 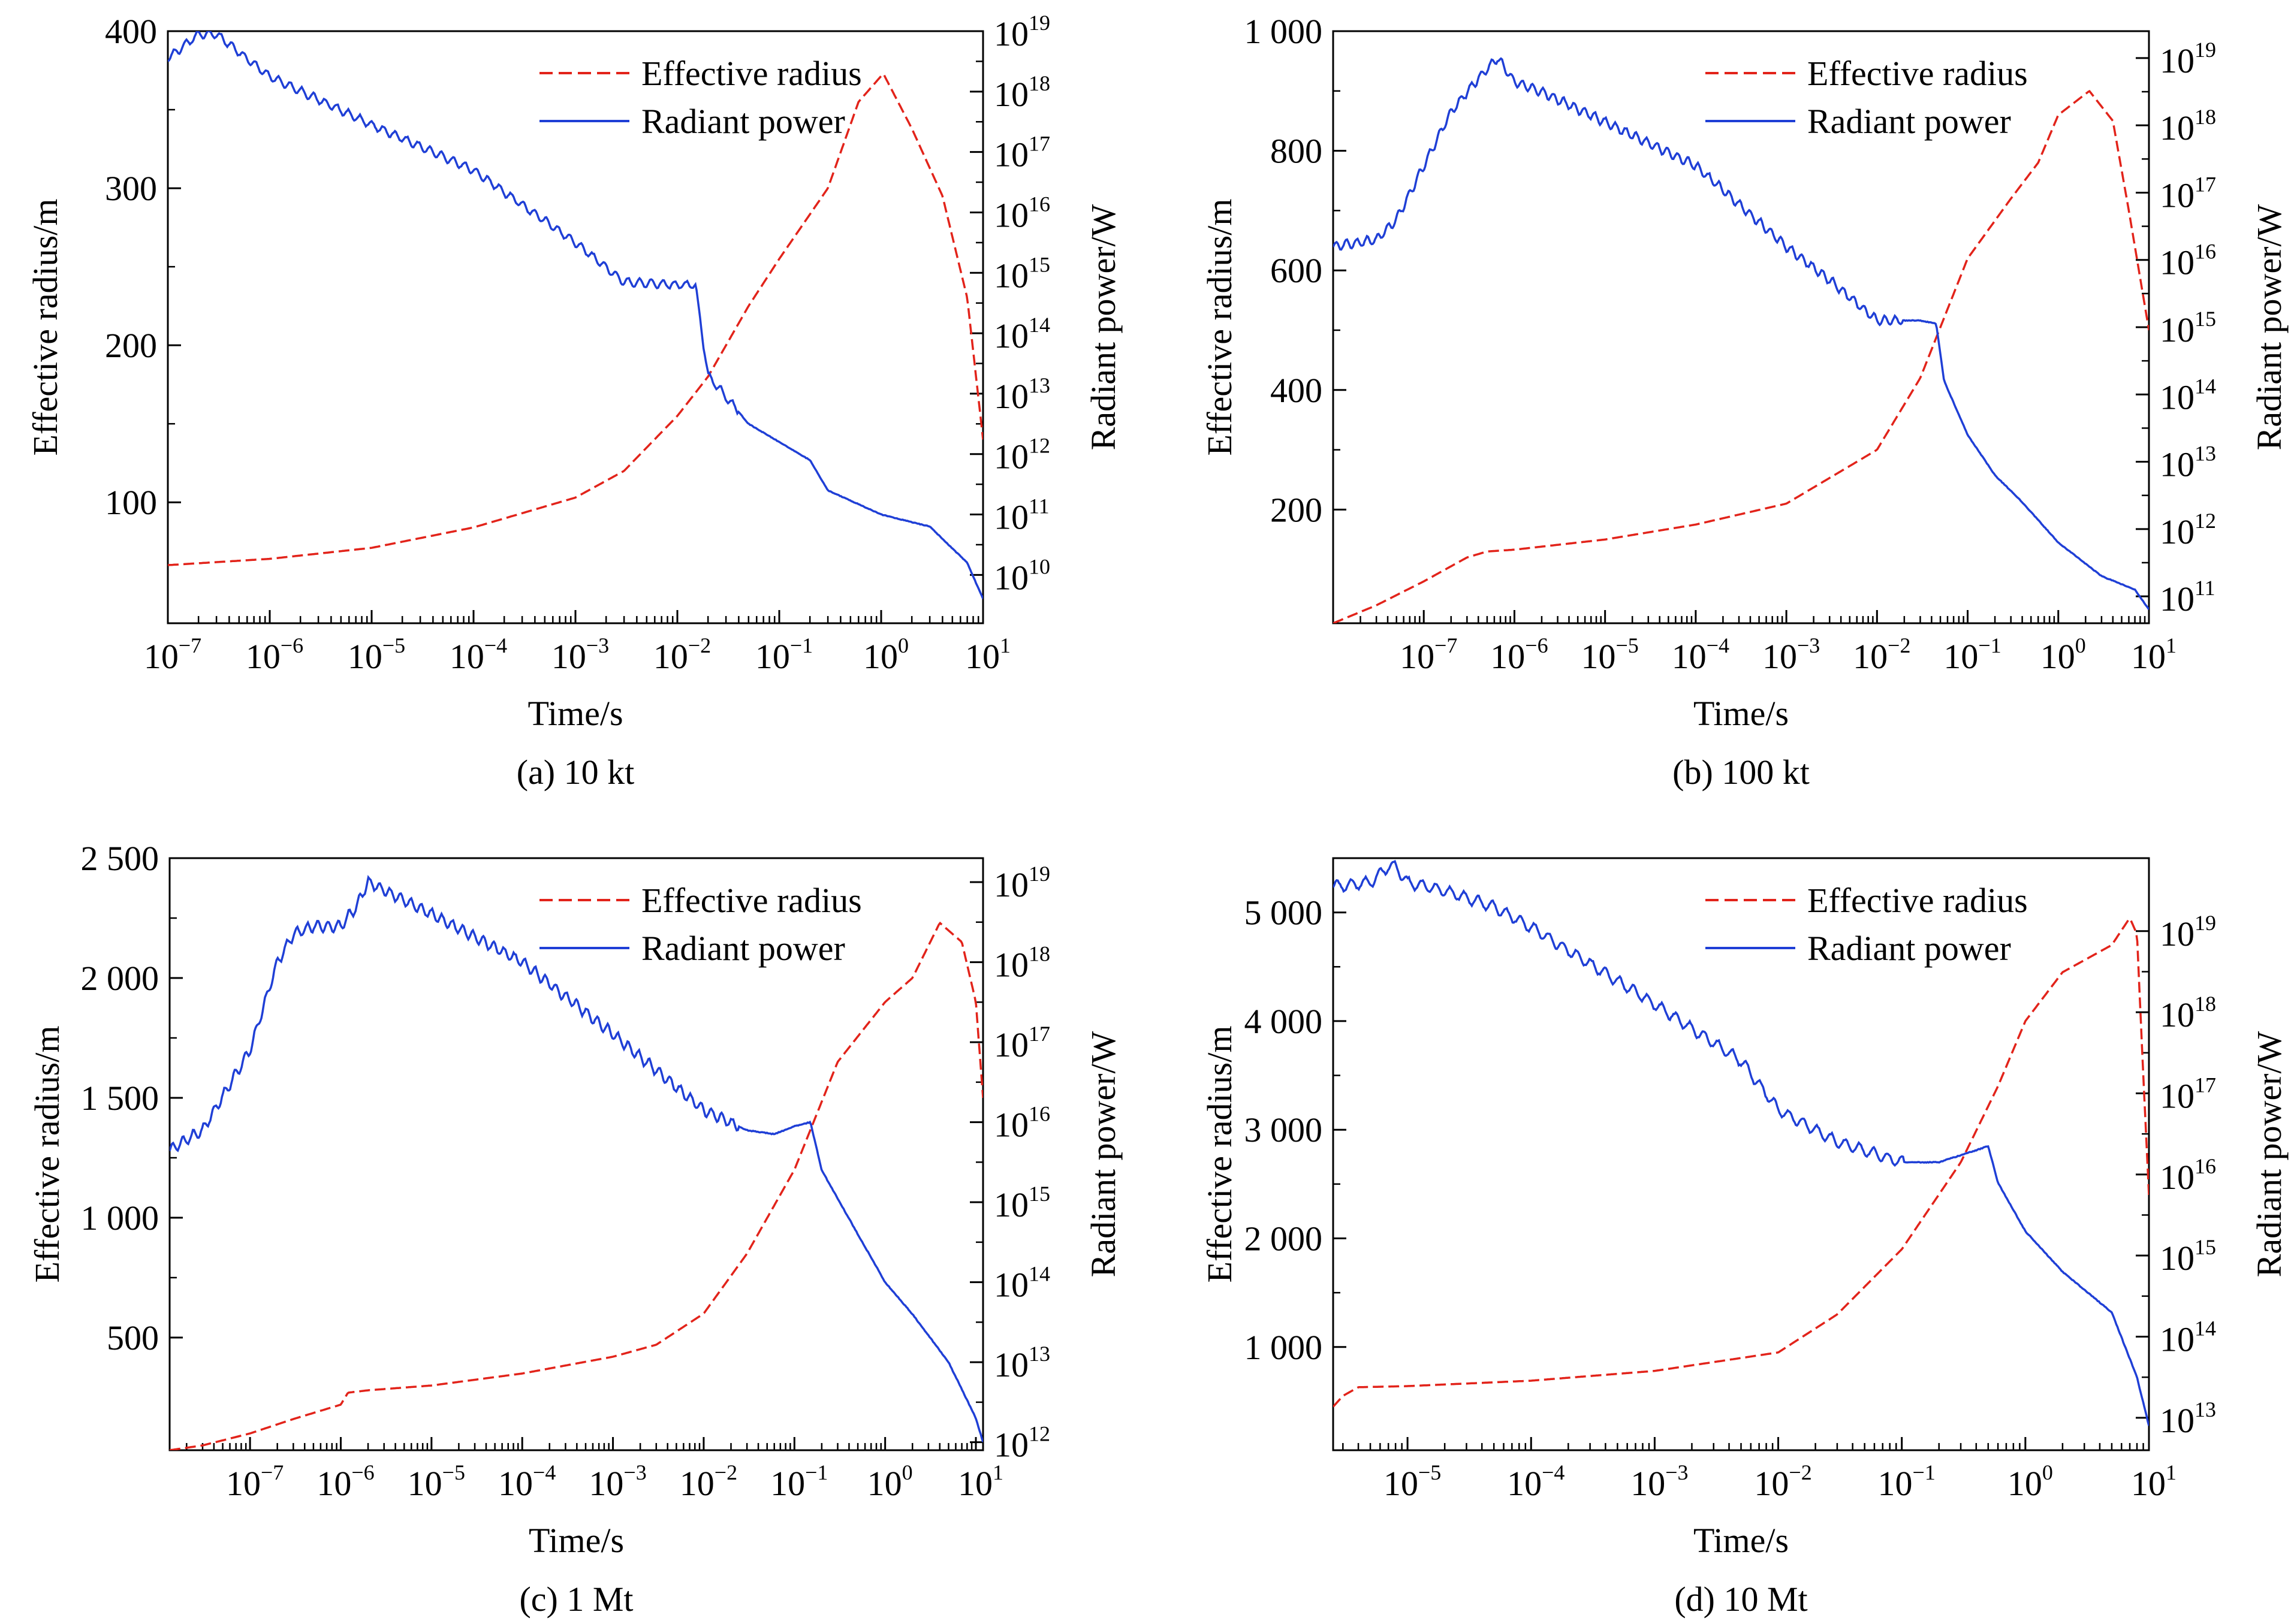 What do you see at coordinates (1283, 912) in the screenshot?
I see `y-left-tick-label: 5 000` at bounding box center [1283, 912].